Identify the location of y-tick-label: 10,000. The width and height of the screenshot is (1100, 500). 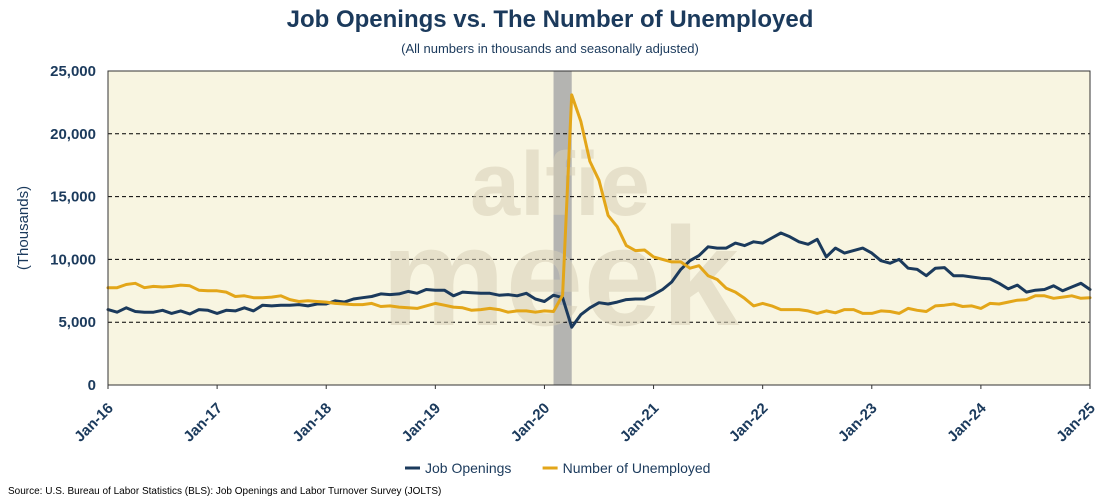
(73, 259).